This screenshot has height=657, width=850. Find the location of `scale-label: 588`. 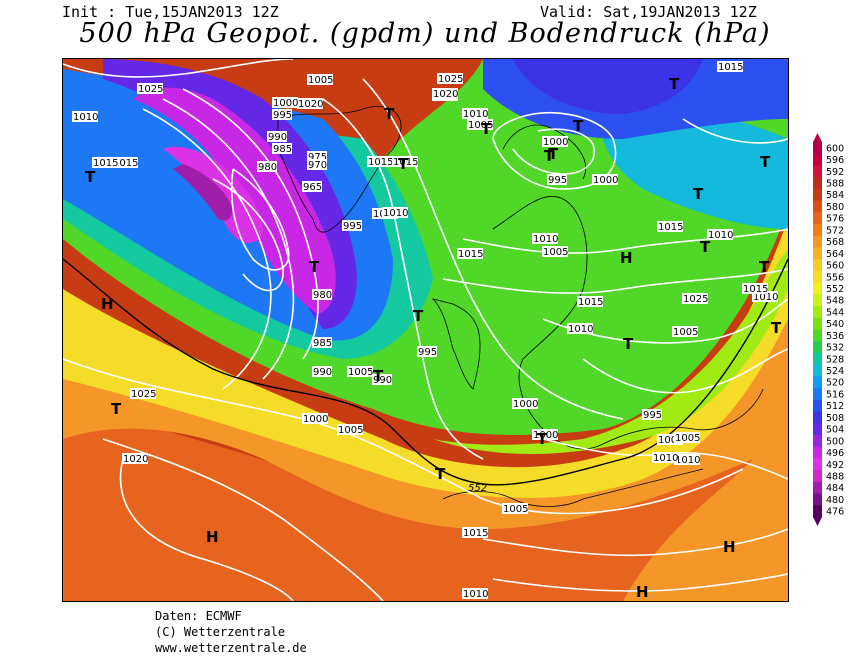

scale-label: 588 is located at coordinates (835, 184).